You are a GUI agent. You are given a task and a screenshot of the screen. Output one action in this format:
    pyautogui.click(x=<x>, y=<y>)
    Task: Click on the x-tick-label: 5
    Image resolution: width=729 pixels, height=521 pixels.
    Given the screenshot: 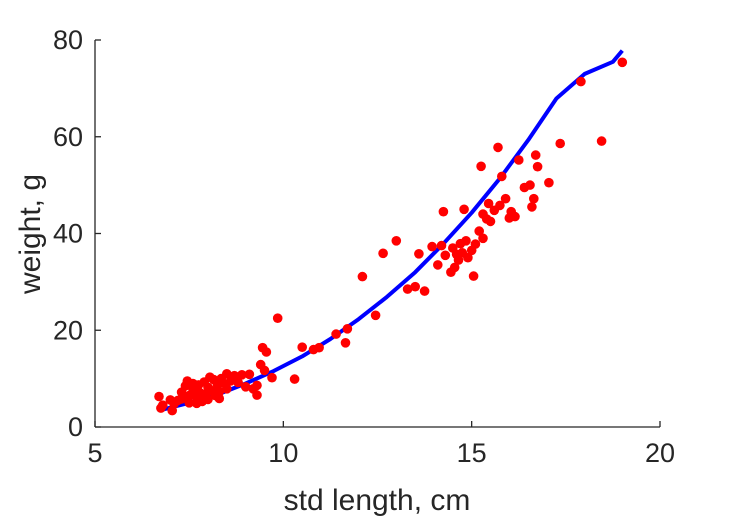 What is the action you would take?
    pyautogui.click(x=94, y=453)
    